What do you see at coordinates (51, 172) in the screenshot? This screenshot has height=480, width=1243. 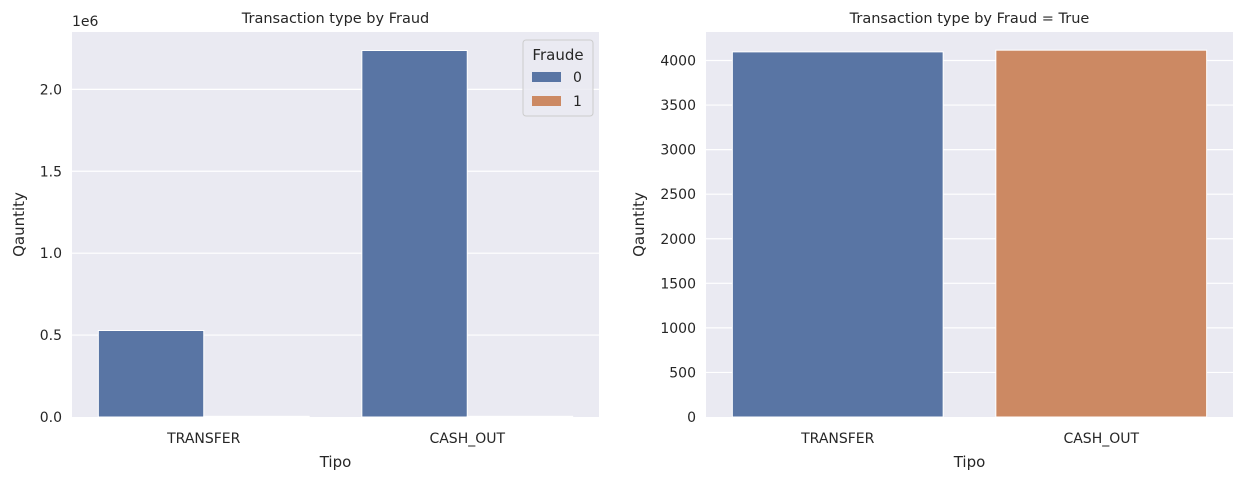 I see `y-tick-label: 1.5` at bounding box center [51, 172].